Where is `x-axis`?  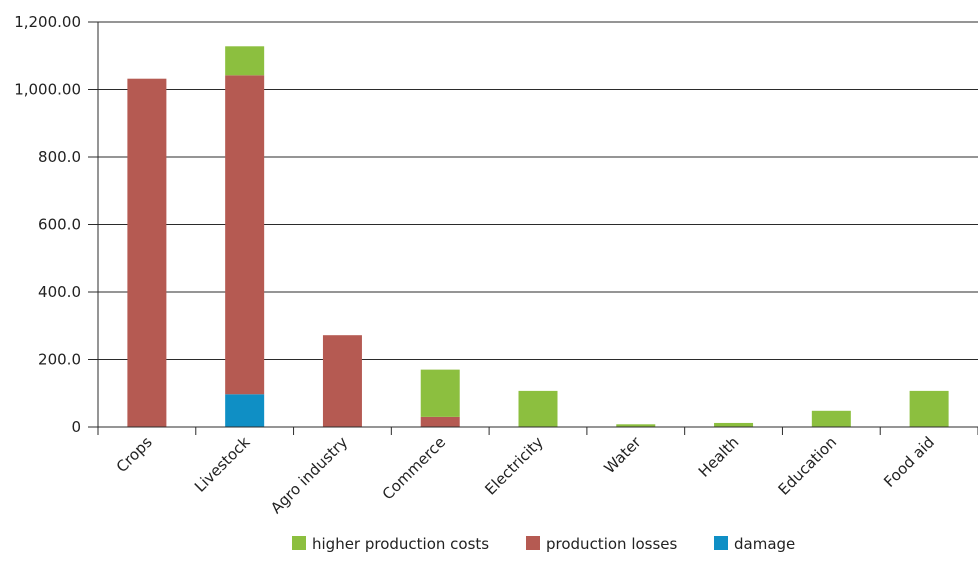 x-axis is located at coordinates (537, 430).